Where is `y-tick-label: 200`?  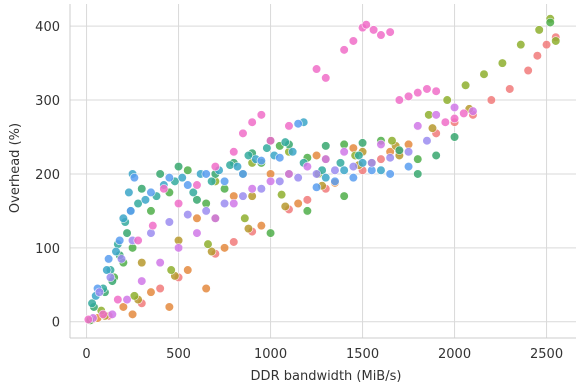 y-tick-label: 200 is located at coordinates (47, 175).